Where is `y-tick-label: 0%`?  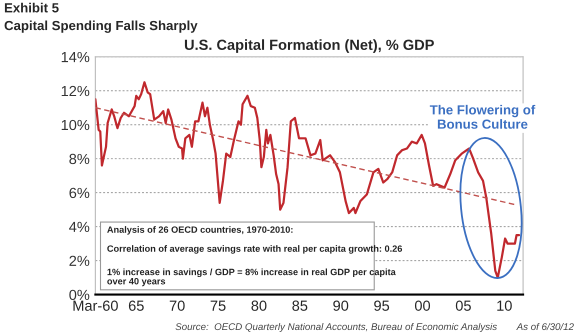
y-tick-label: 0% is located at coordinates (79, 295).